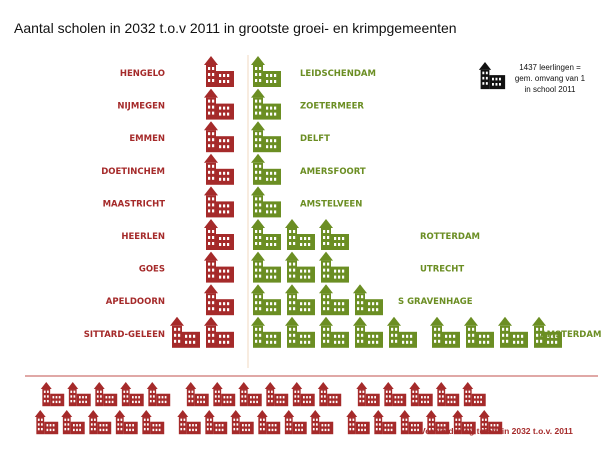 This screenshot has height=462, width=615. Describe the element at coordinates (332, 107) in the screenshot. I see `grow-label: ZOETERMEER` at that location.